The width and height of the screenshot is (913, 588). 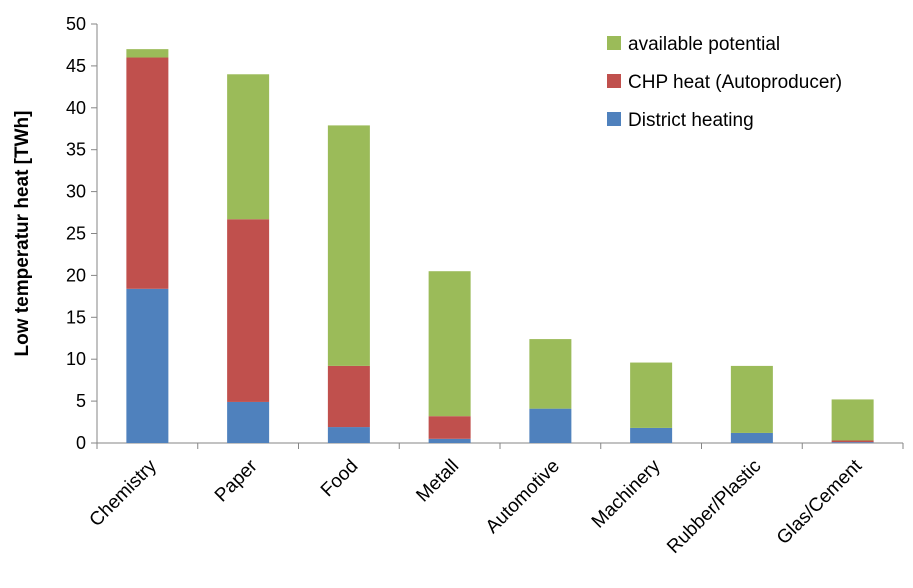 What do you see at coordinates (523, 497) in the screenshot?
I see `x-tick-label: Automotive` at bounding box center [523, 497].